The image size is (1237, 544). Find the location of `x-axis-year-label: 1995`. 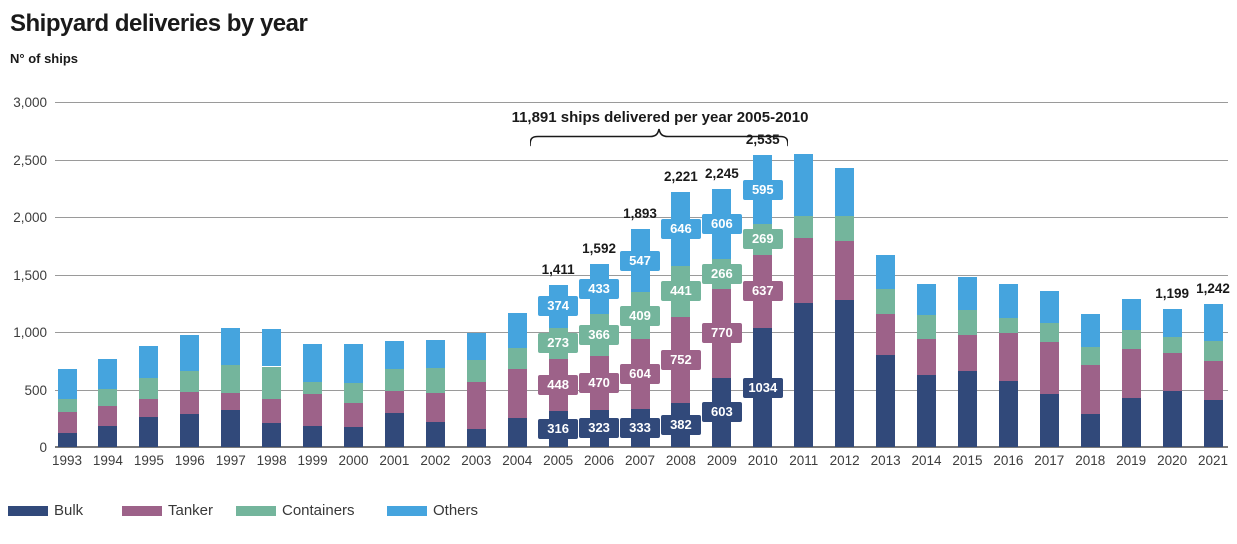

x-axis-year-label: 1995 is located at coordinates (148, 460).